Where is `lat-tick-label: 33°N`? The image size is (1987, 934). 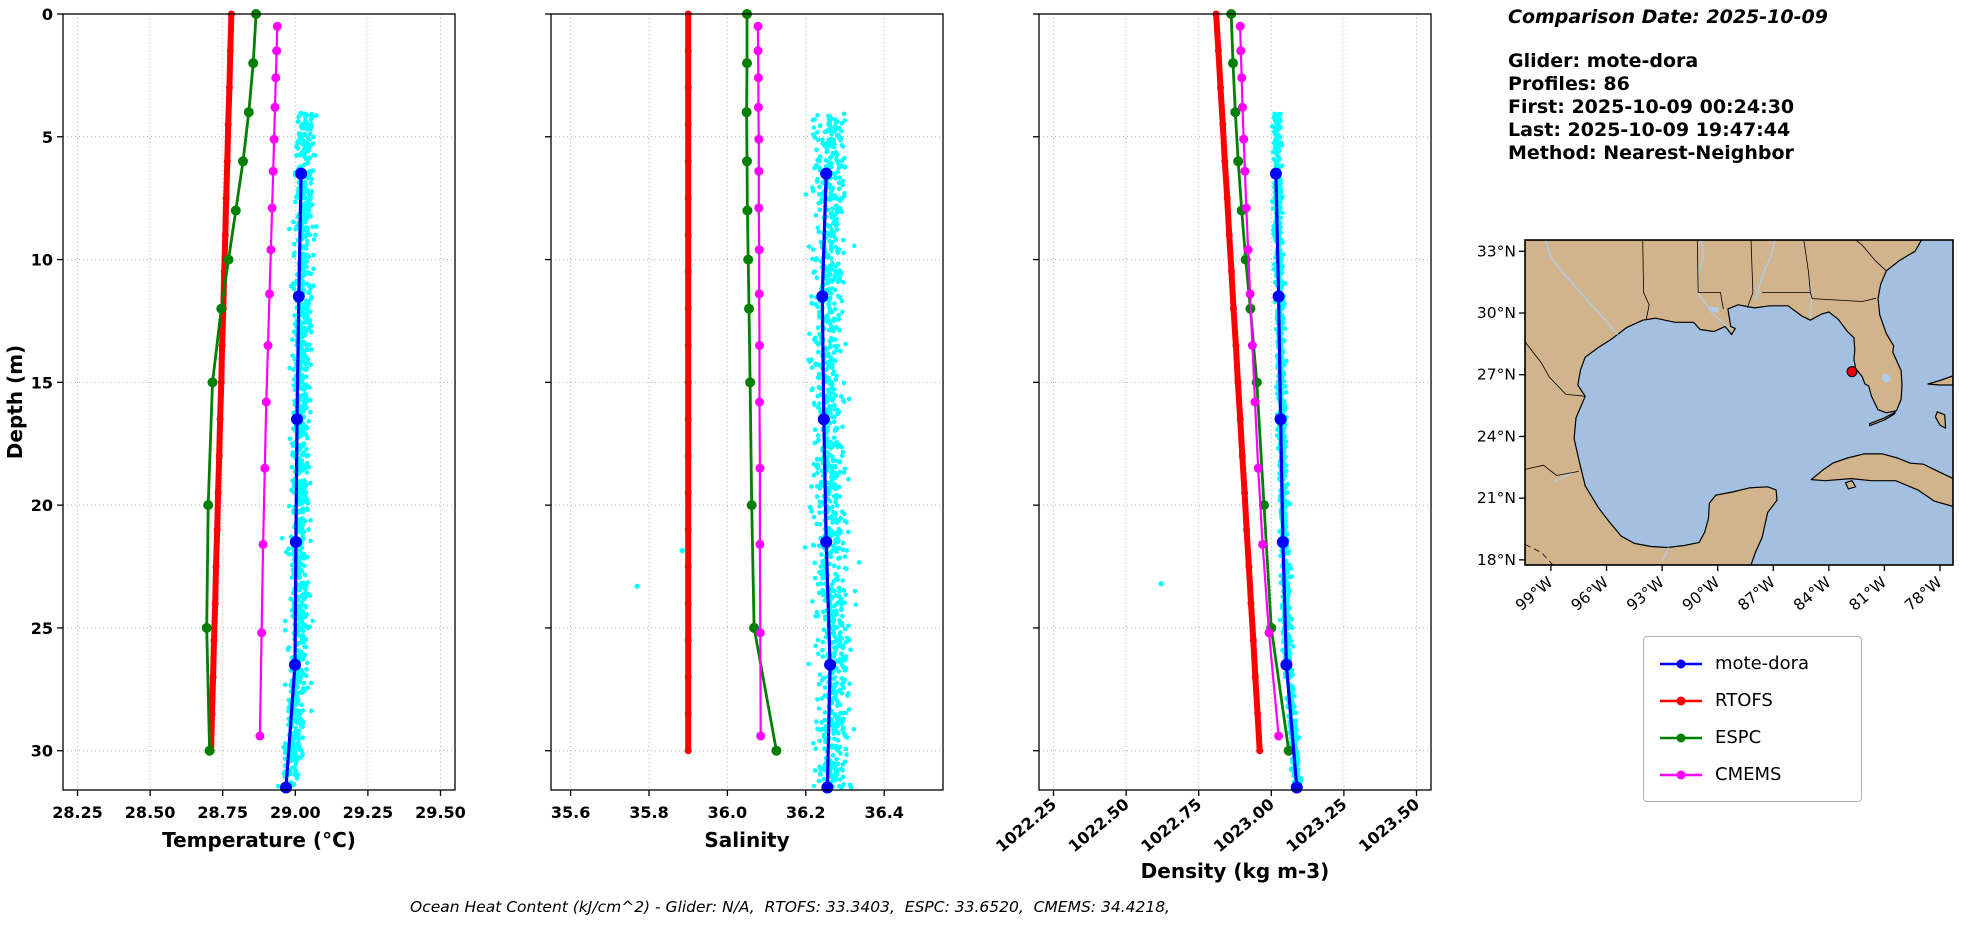 lat-tick-label: 33°N is located at coordinates (1496, 251).